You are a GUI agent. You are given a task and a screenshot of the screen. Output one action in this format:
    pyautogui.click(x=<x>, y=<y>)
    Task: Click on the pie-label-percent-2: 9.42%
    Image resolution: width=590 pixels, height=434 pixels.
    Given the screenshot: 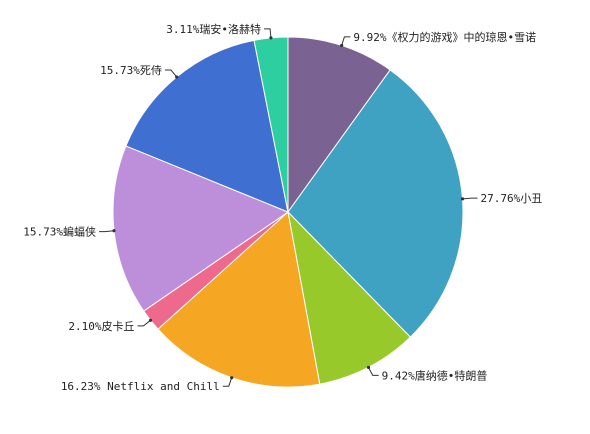 What is the action you would take?
    pyautogui.click(x=398, y=375)
    